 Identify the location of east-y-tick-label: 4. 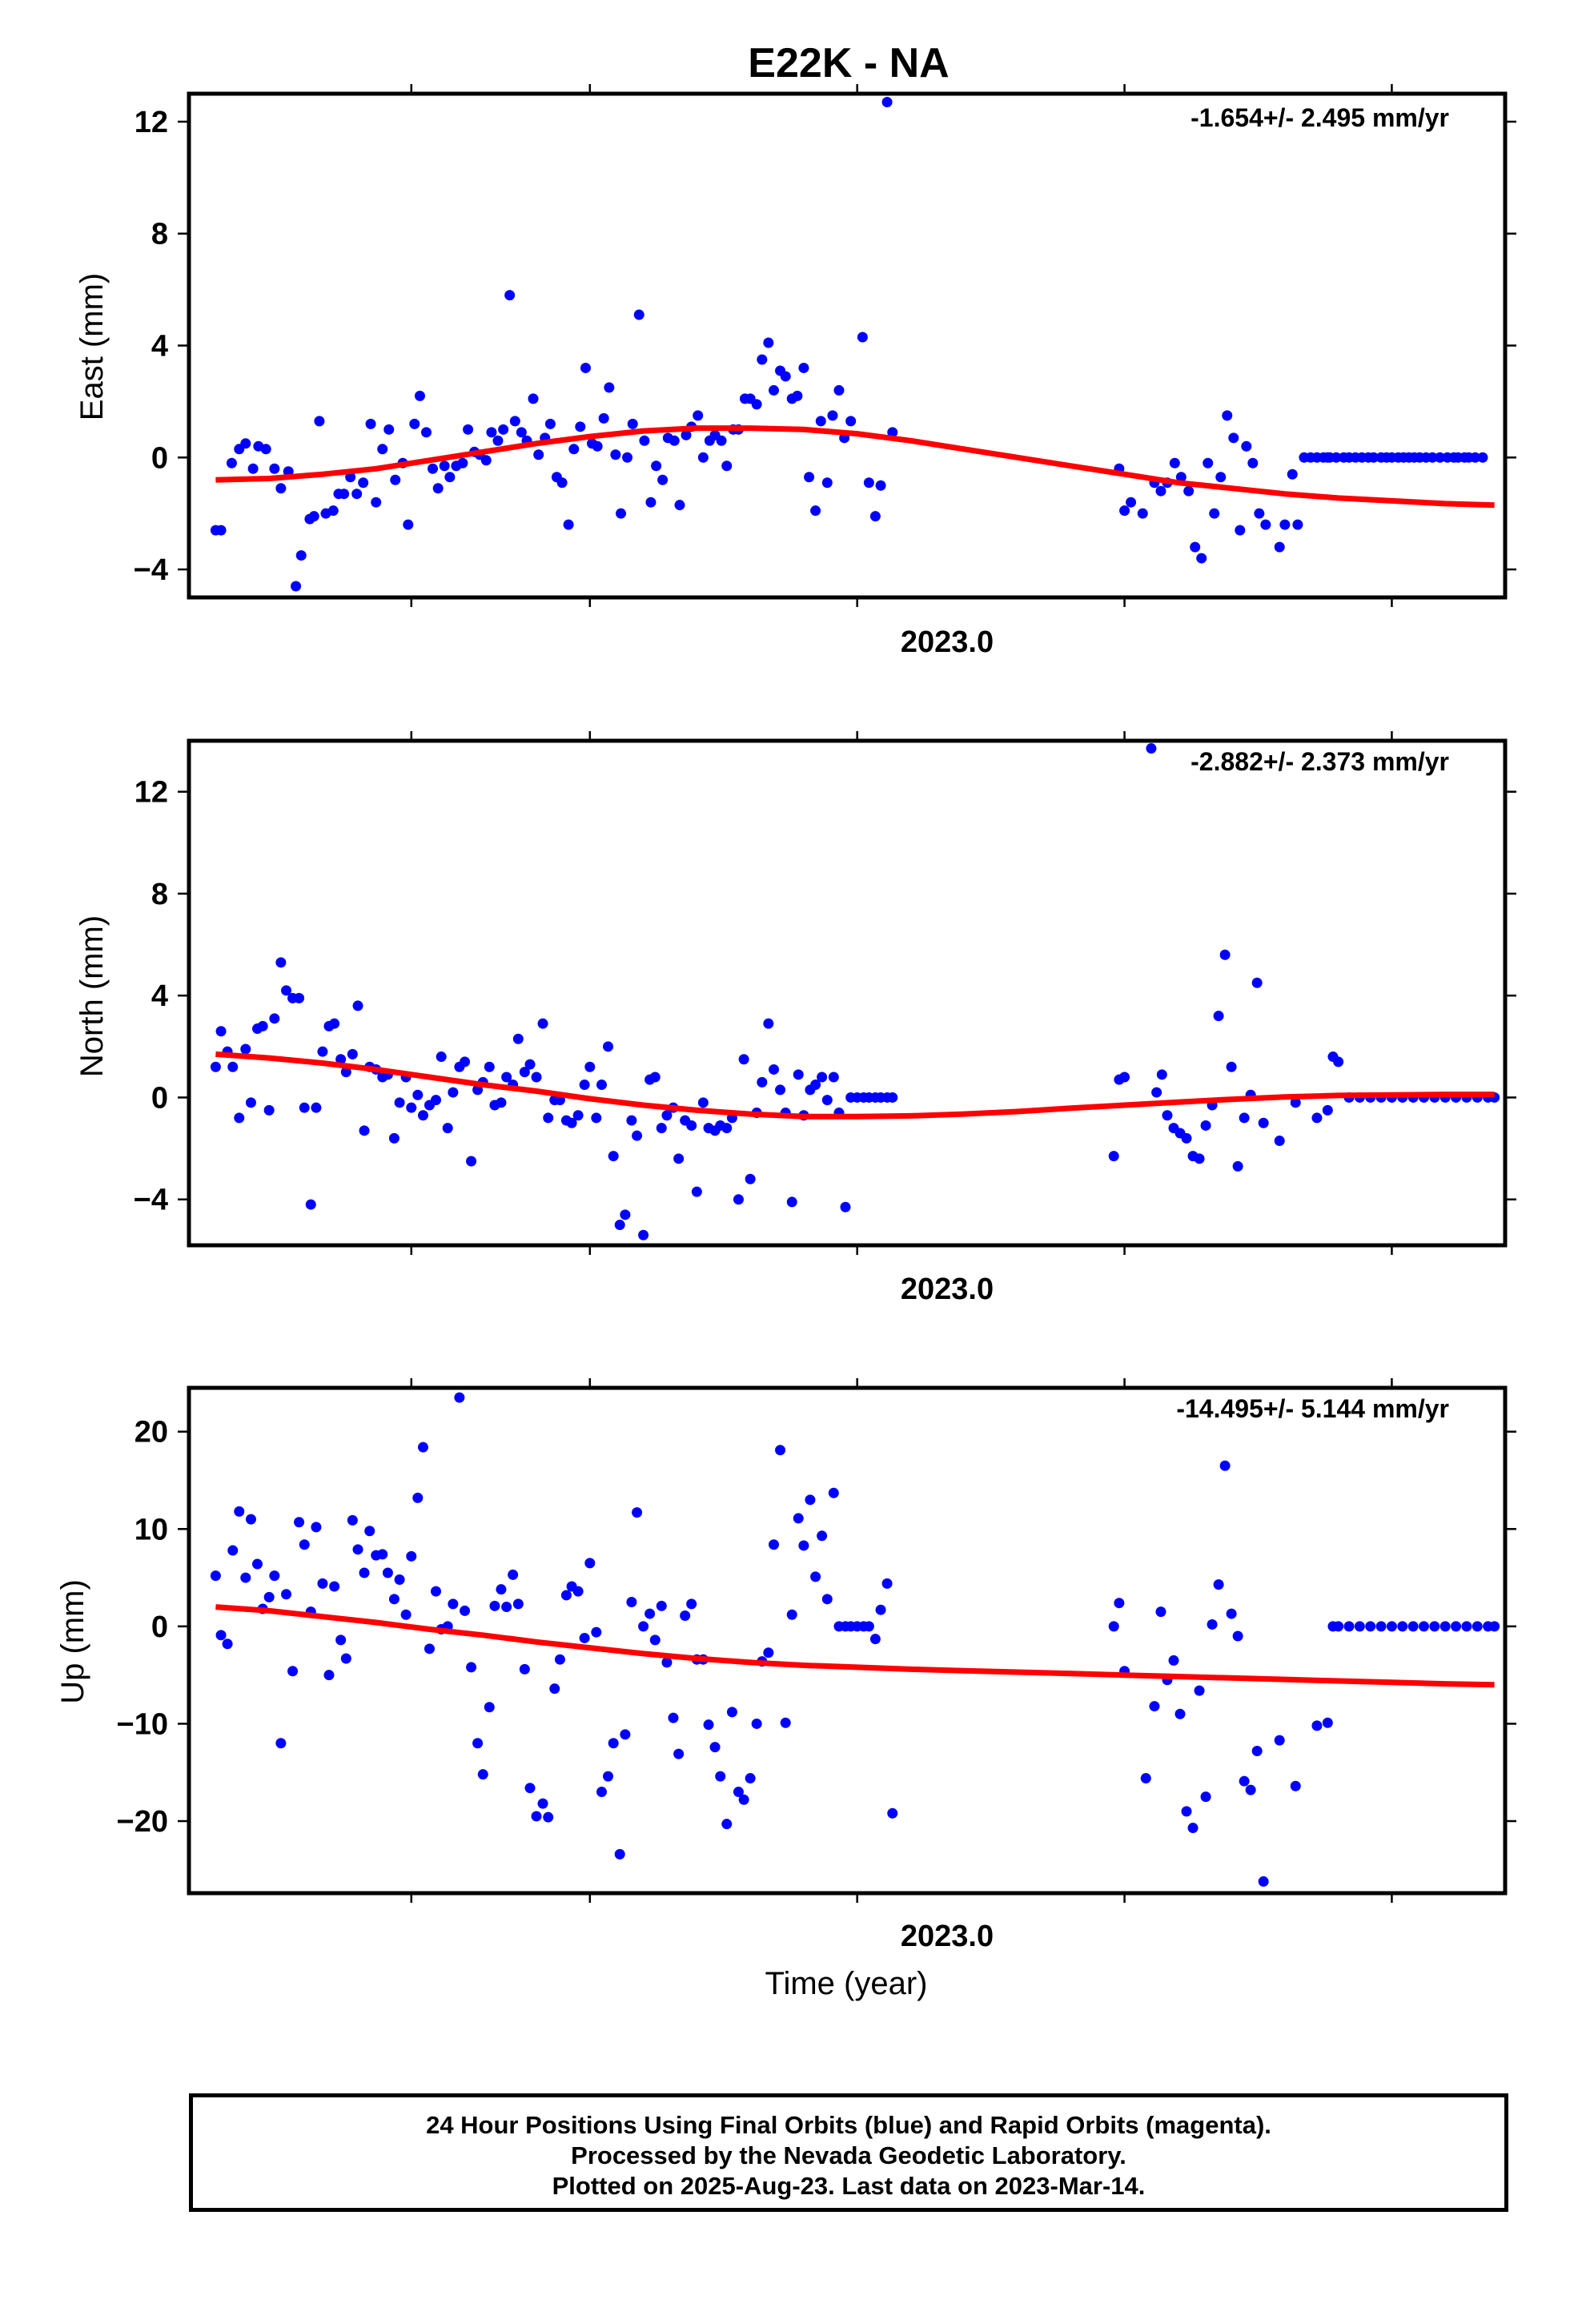
(159, 347).